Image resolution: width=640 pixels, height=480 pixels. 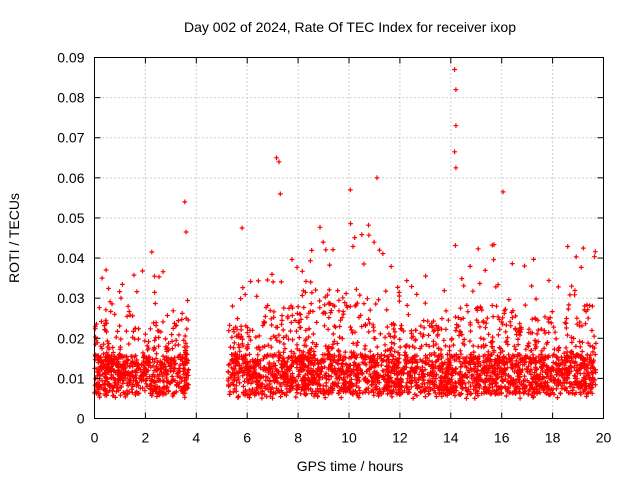 What do you see at coordinates (196, 438) in the screenshot?
I see `x-tick-label: 4` at bounding box center [196, 438].